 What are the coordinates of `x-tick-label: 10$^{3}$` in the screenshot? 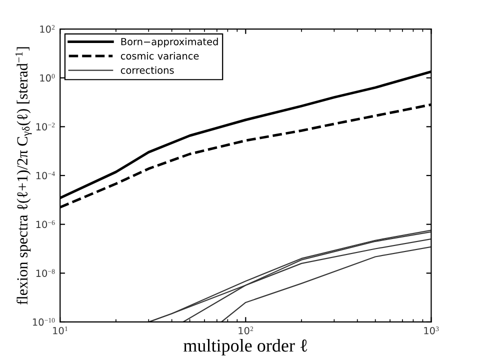 It's located at (431, 330).